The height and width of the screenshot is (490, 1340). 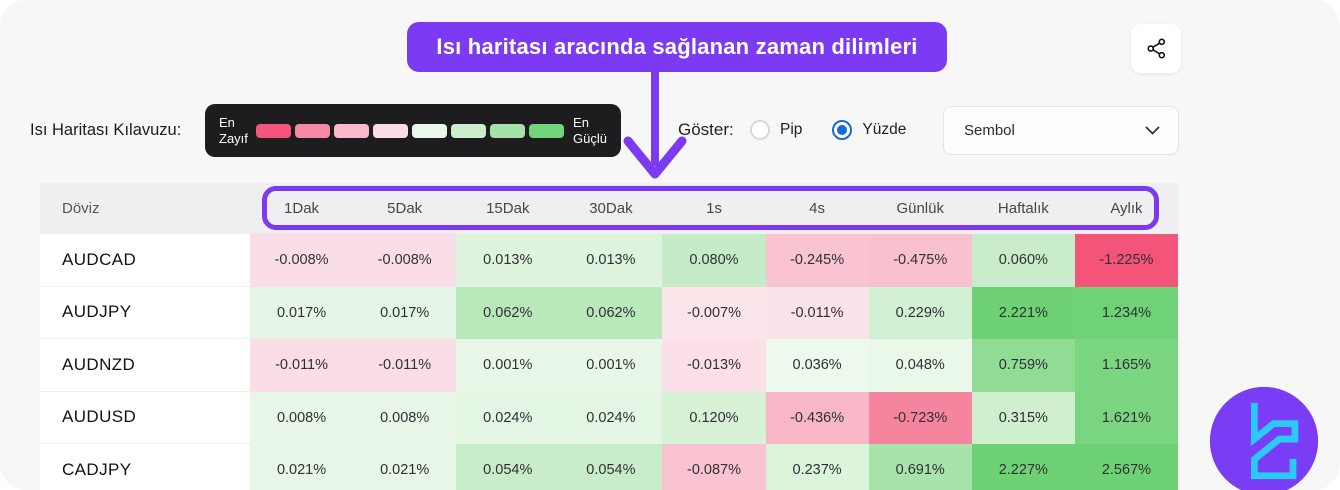 What do you see at coordinates (920, 312) in the screenshot?
I see `heatmap-cell: 0.229%` at bounding box center [920, 312].